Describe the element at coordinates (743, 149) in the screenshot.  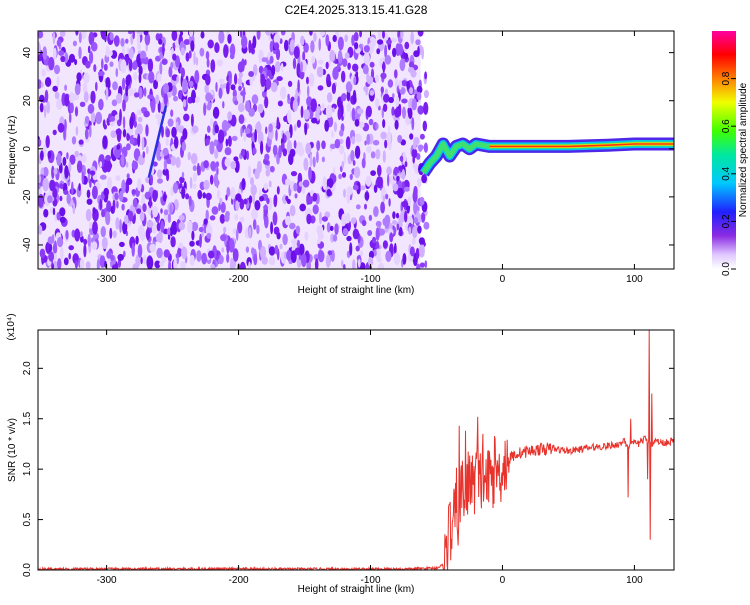
I see `colorbar-label: Normalized spectral amplitude` at that location.